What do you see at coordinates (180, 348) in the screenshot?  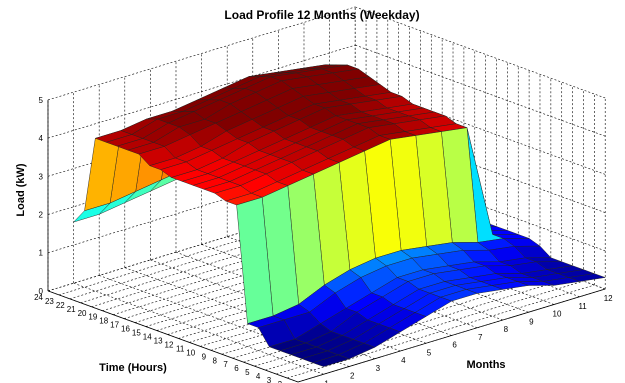 I see `y-tick-label: 11` at bounding box center [180, 348].